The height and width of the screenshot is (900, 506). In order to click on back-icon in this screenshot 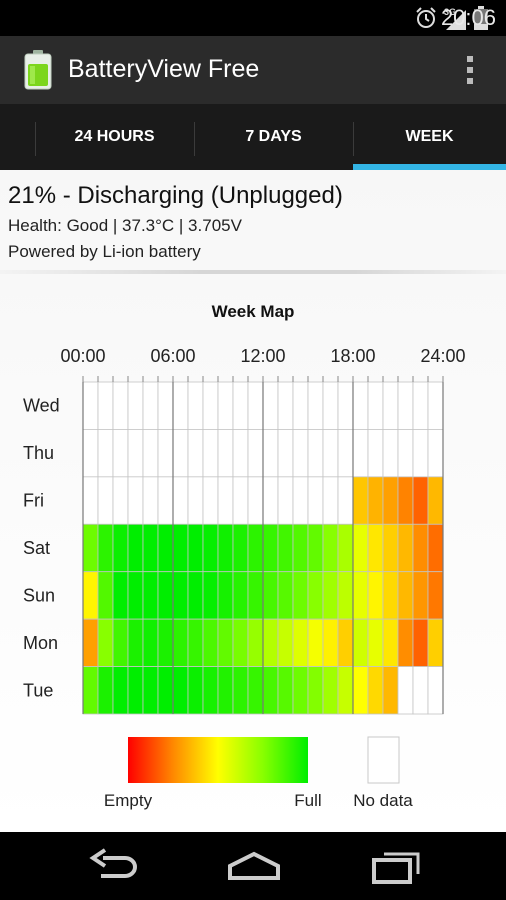, I will do `click(113, 866)`.